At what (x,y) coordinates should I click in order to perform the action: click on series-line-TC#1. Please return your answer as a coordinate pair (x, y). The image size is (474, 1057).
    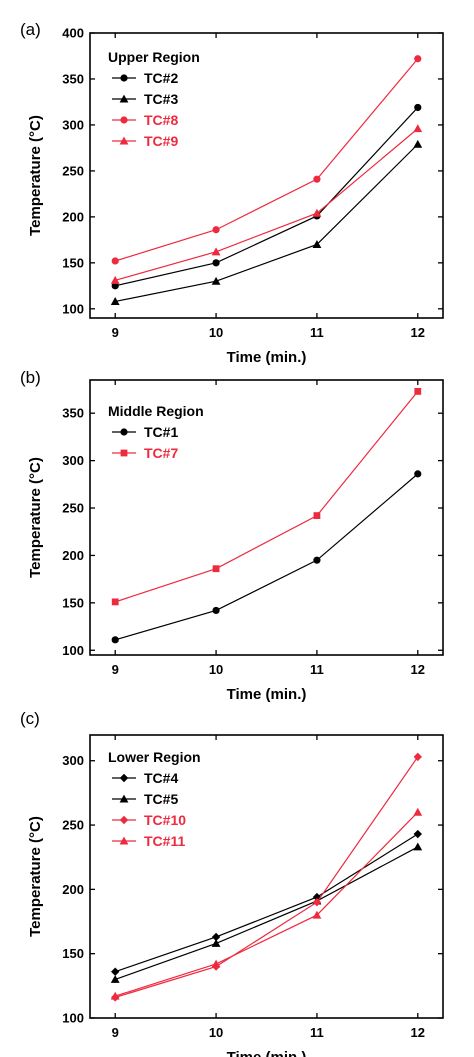
    Looking at the image, I should click on (267, 557).